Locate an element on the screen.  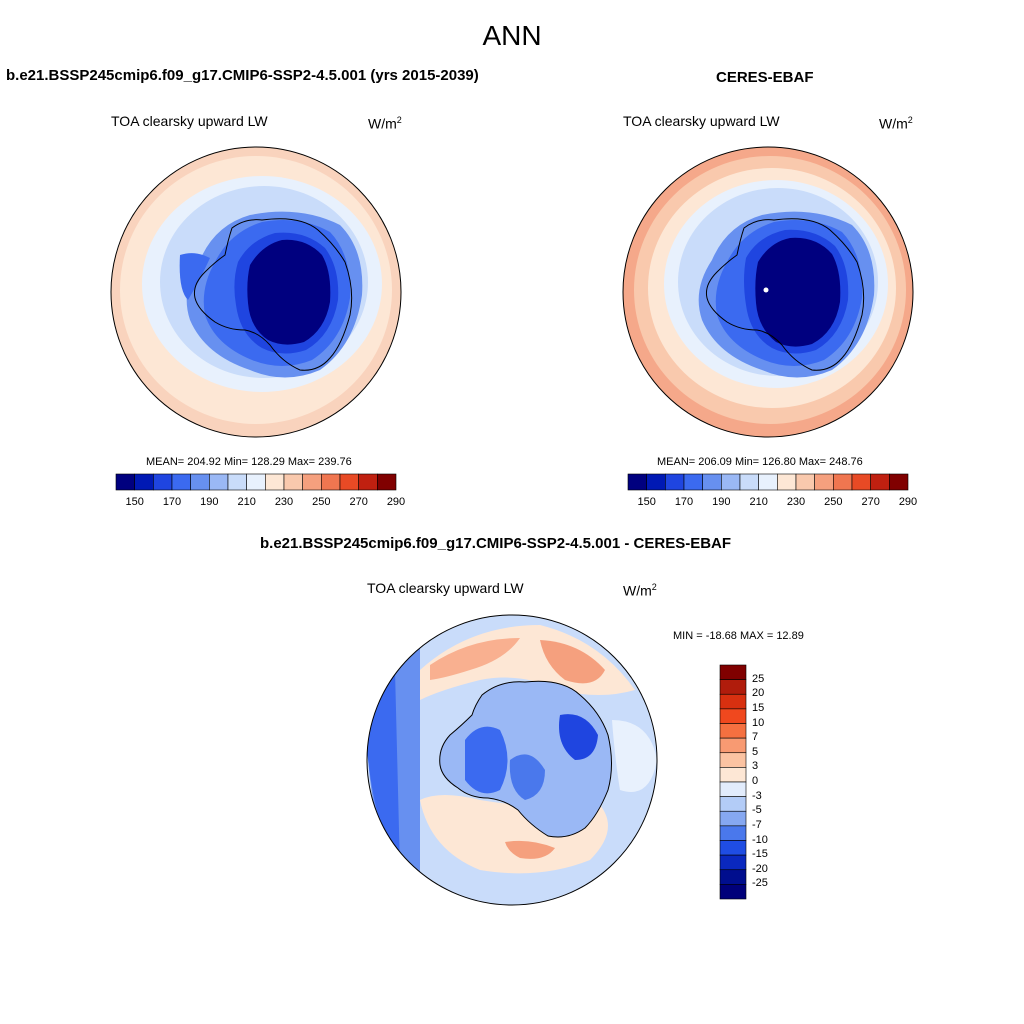
panel-3-stats: MIN = -18.68 MAX = 12.89 is located at coordinates (738, 636).